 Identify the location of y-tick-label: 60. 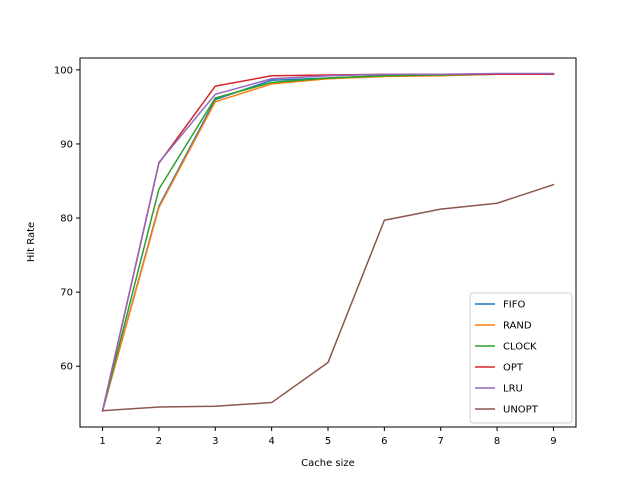
(66, 367).